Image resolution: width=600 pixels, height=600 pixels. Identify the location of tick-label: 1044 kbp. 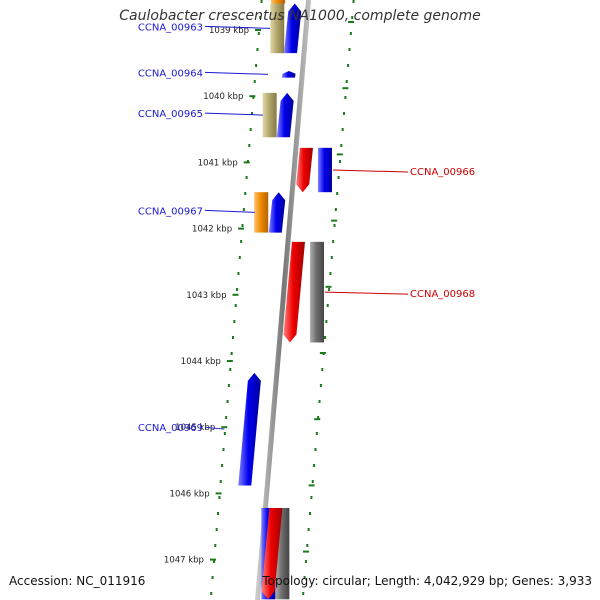
(201, 362).